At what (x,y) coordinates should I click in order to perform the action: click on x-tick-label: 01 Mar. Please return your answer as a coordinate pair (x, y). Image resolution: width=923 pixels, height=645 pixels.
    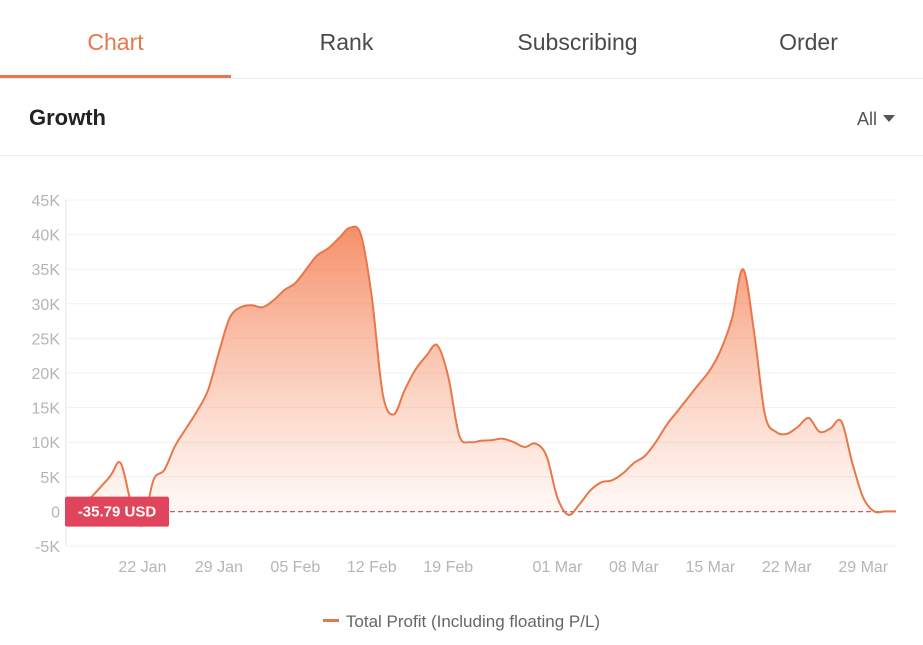
    Looking at the image, I should click on (558, 567).